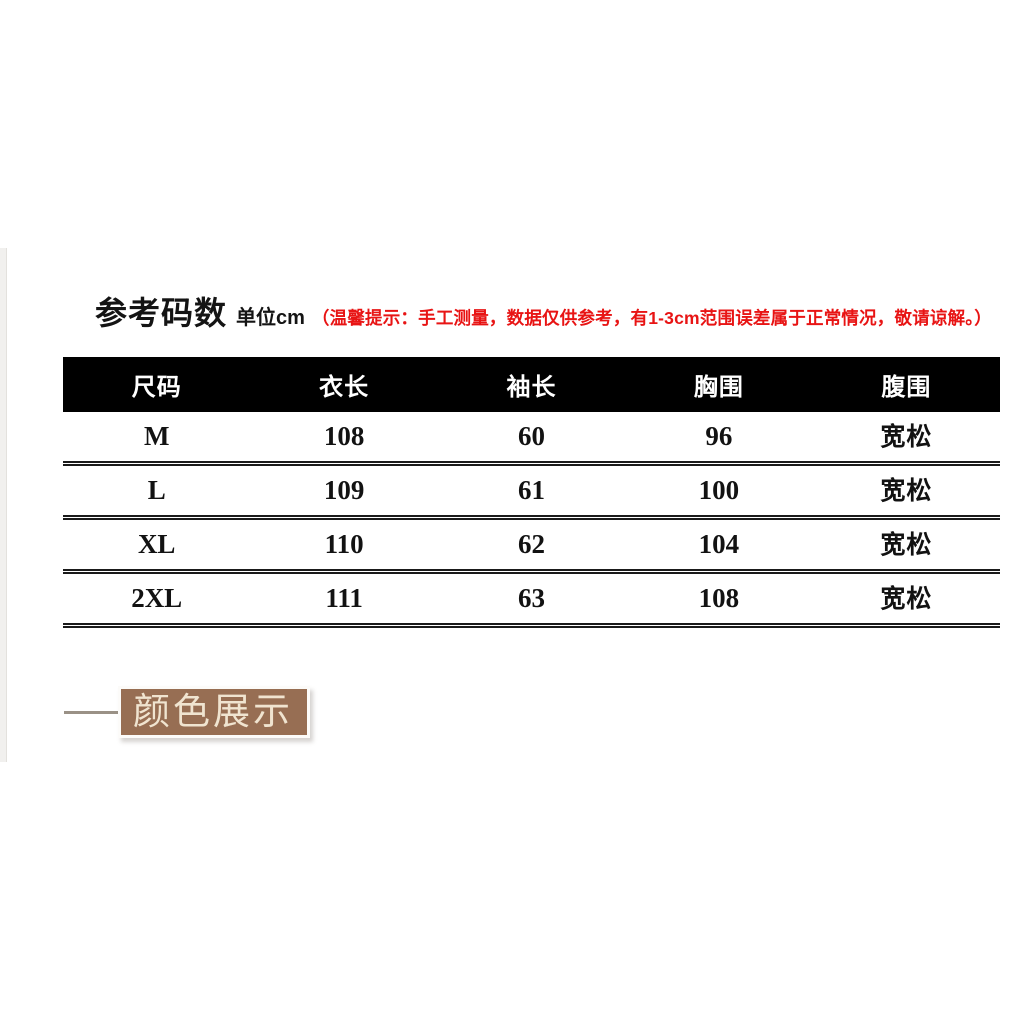 The height and width of the screenshot is (1010, 1010). What do you see at coordinates (92, 712) in the screenshot?
I see `section-connector-line` at bounding box center [92, 712].